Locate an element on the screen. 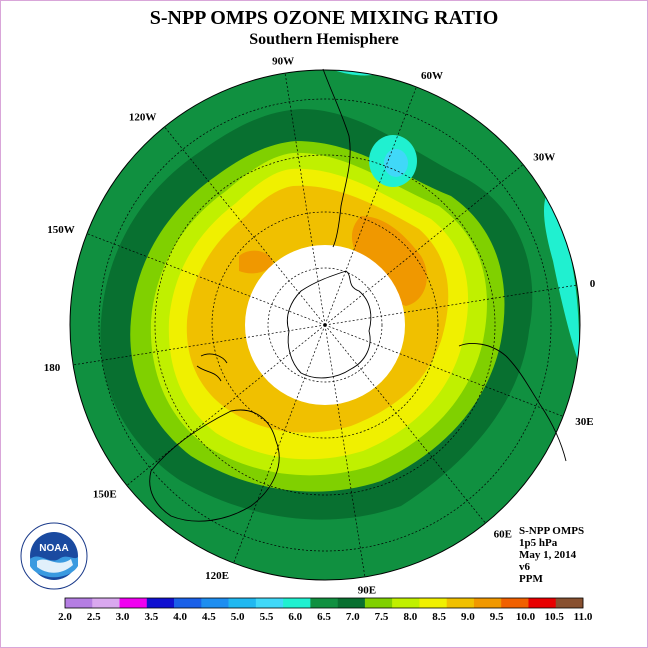  colorbar-border is located at coordinates (324, 603).